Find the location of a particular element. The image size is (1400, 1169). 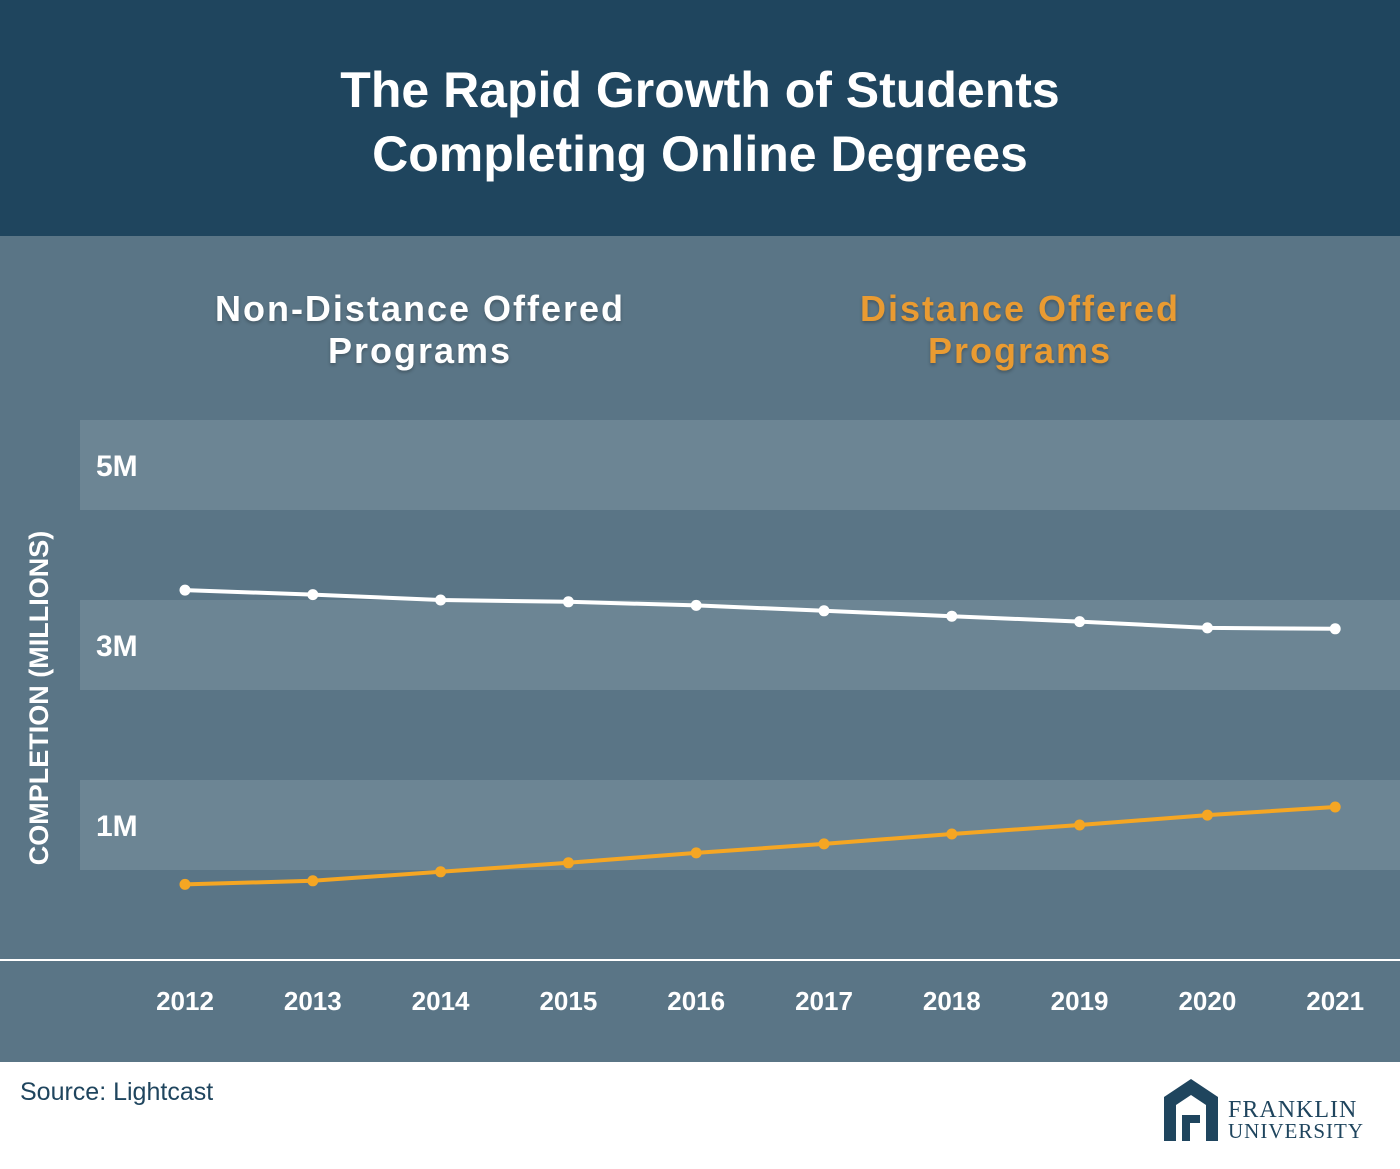

legend-non-distance-line-1: Non-Distance Offered is located at coordinates (420, 308).